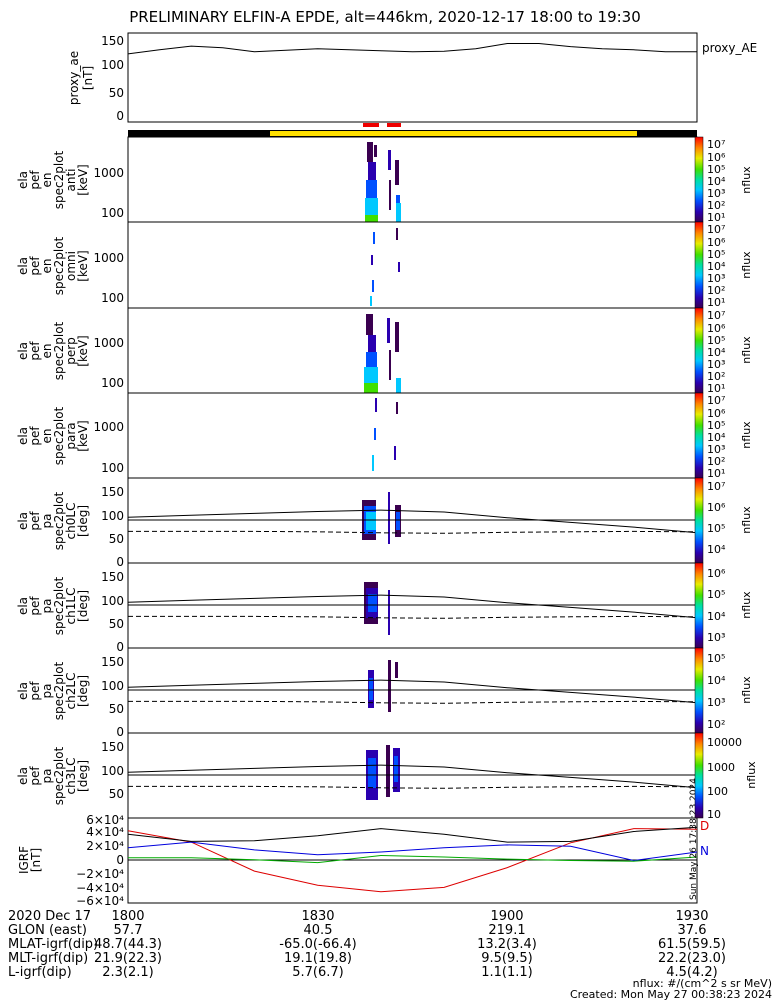  I want to click on zone-marker-red, so click(371, 125).